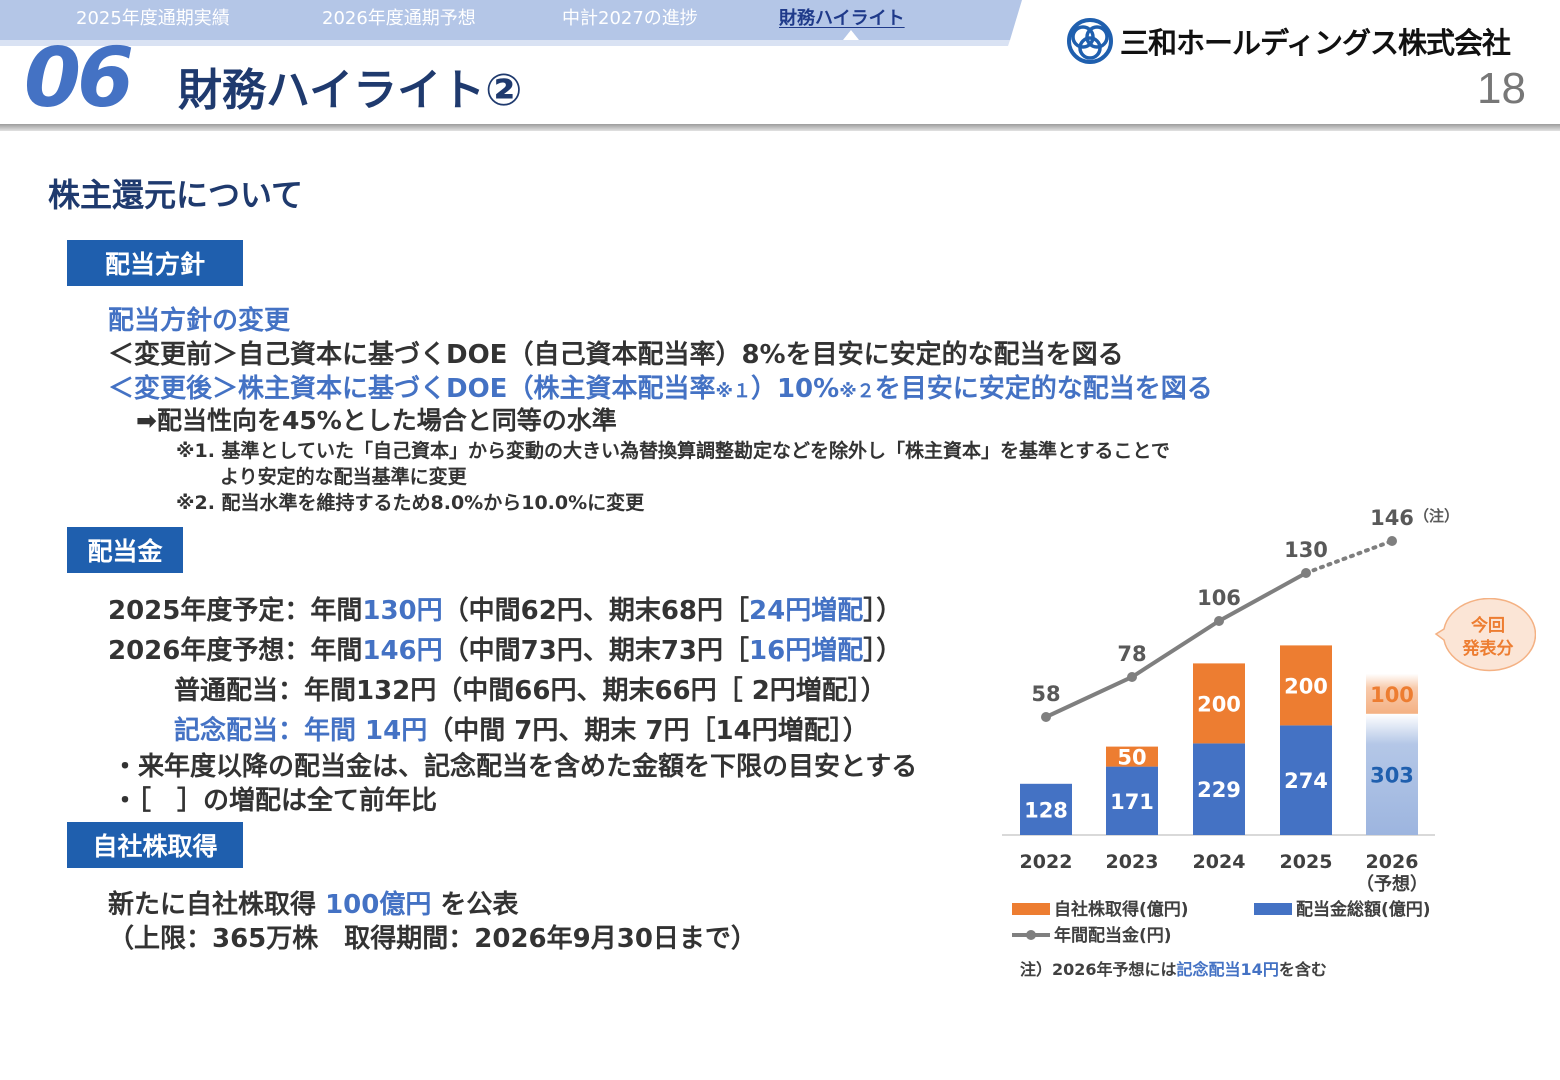  I want to click on legend-label-line: 年間配当金(円), so click(1113, 935).